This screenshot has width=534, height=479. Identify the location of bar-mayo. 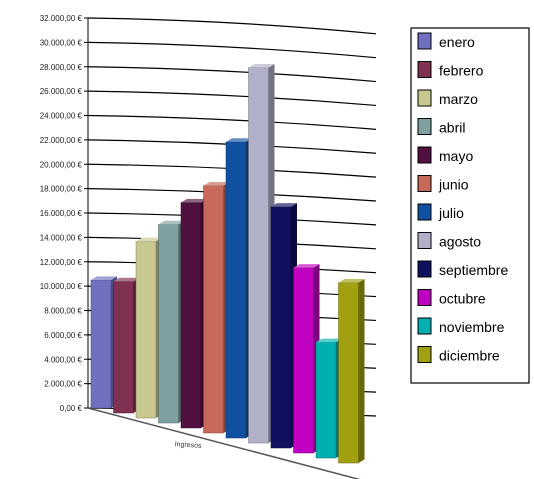
(193, 313).